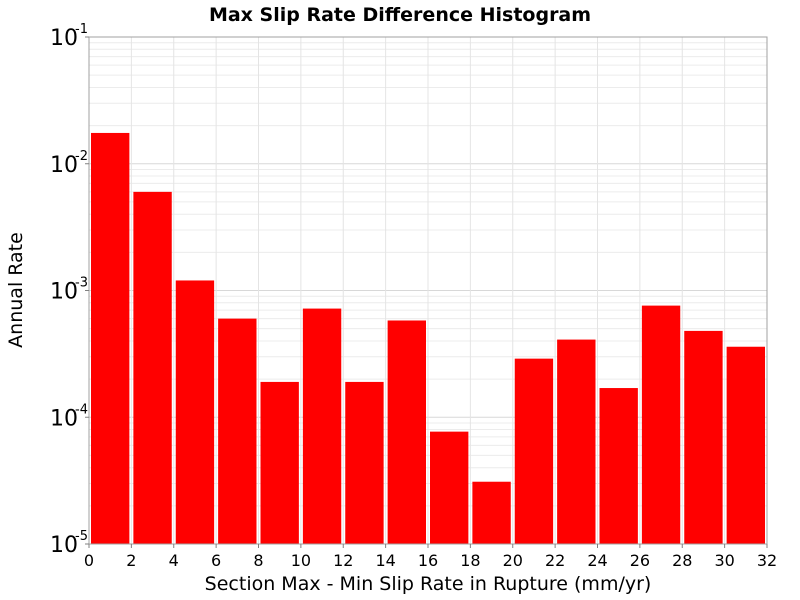 This screenshot has width=800, height=600. I want to click on x-tick-label: 0, so click(89, 560).